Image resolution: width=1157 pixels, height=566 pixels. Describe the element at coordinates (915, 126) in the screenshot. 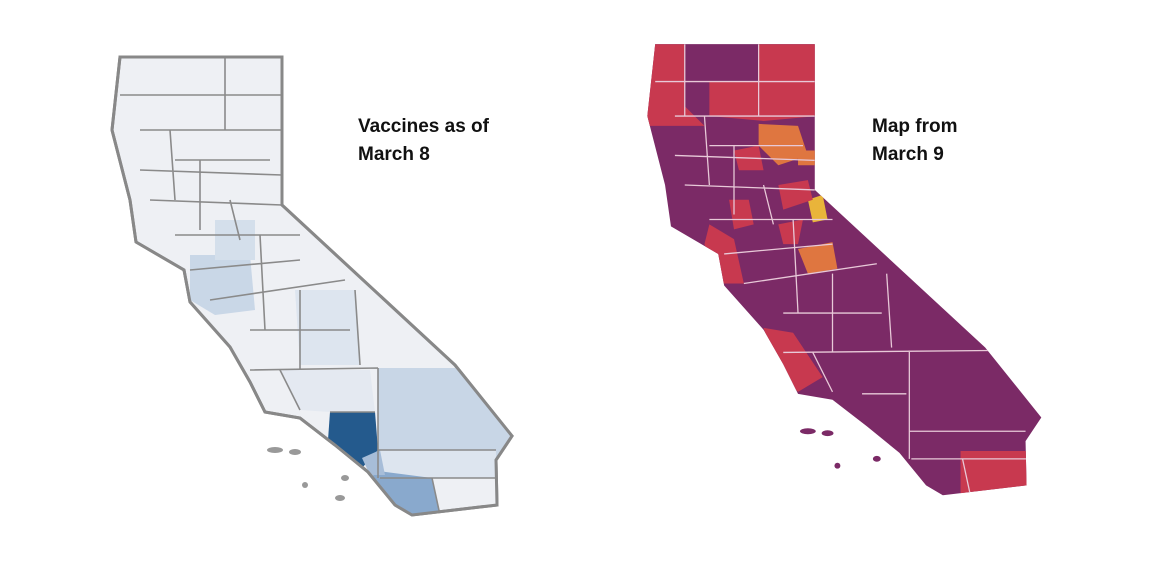

I see `map-caption: Map from` at that location.